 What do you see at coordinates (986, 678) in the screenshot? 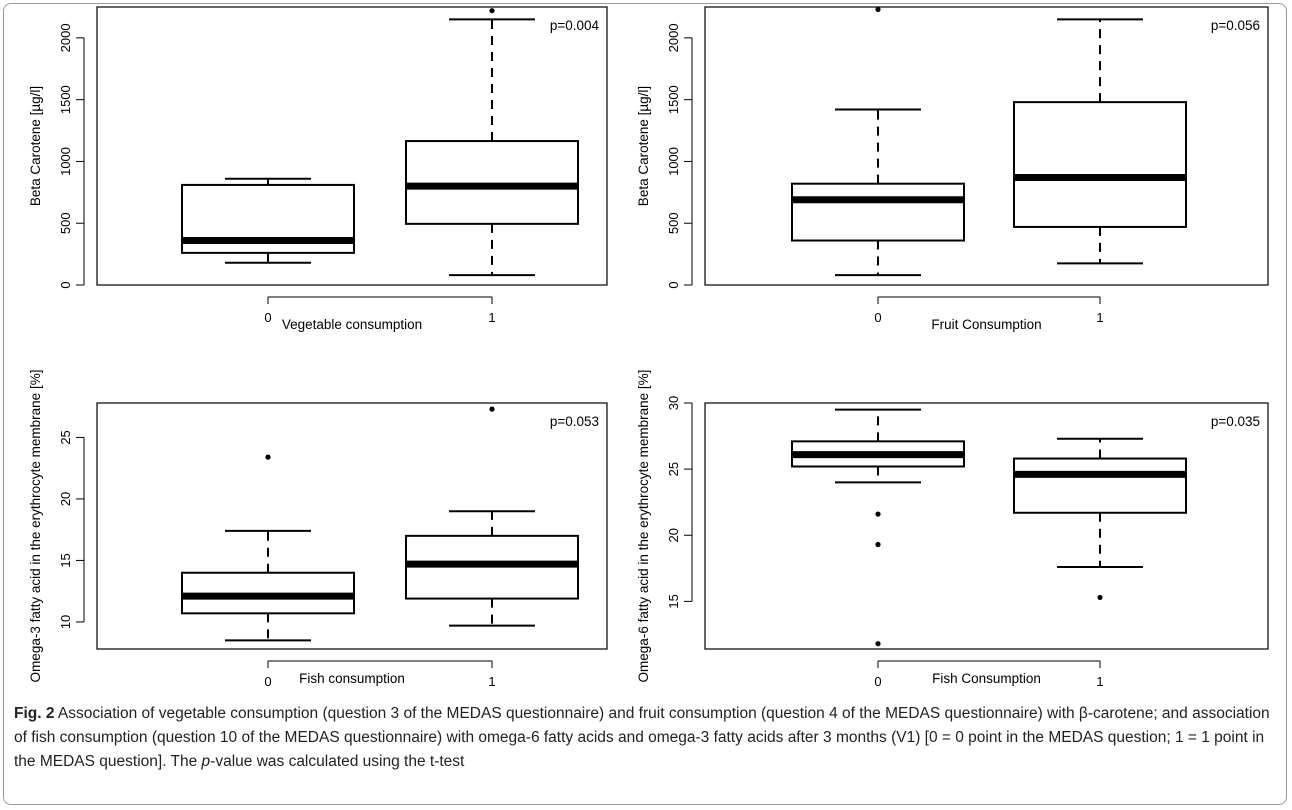
I see `x-axis-label: Fish Consumption` at bounding box center [986, 678].